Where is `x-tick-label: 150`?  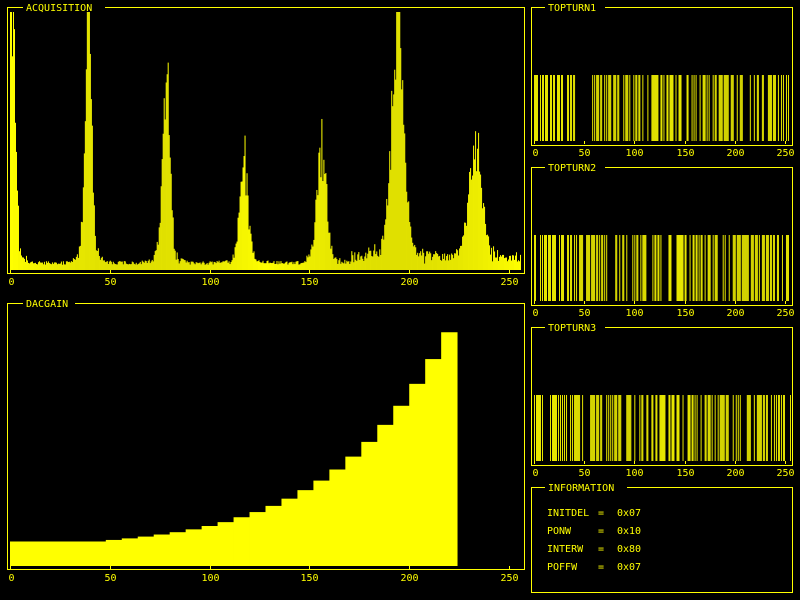 x-tick-label: 150 is located at coordinates (309, 282).